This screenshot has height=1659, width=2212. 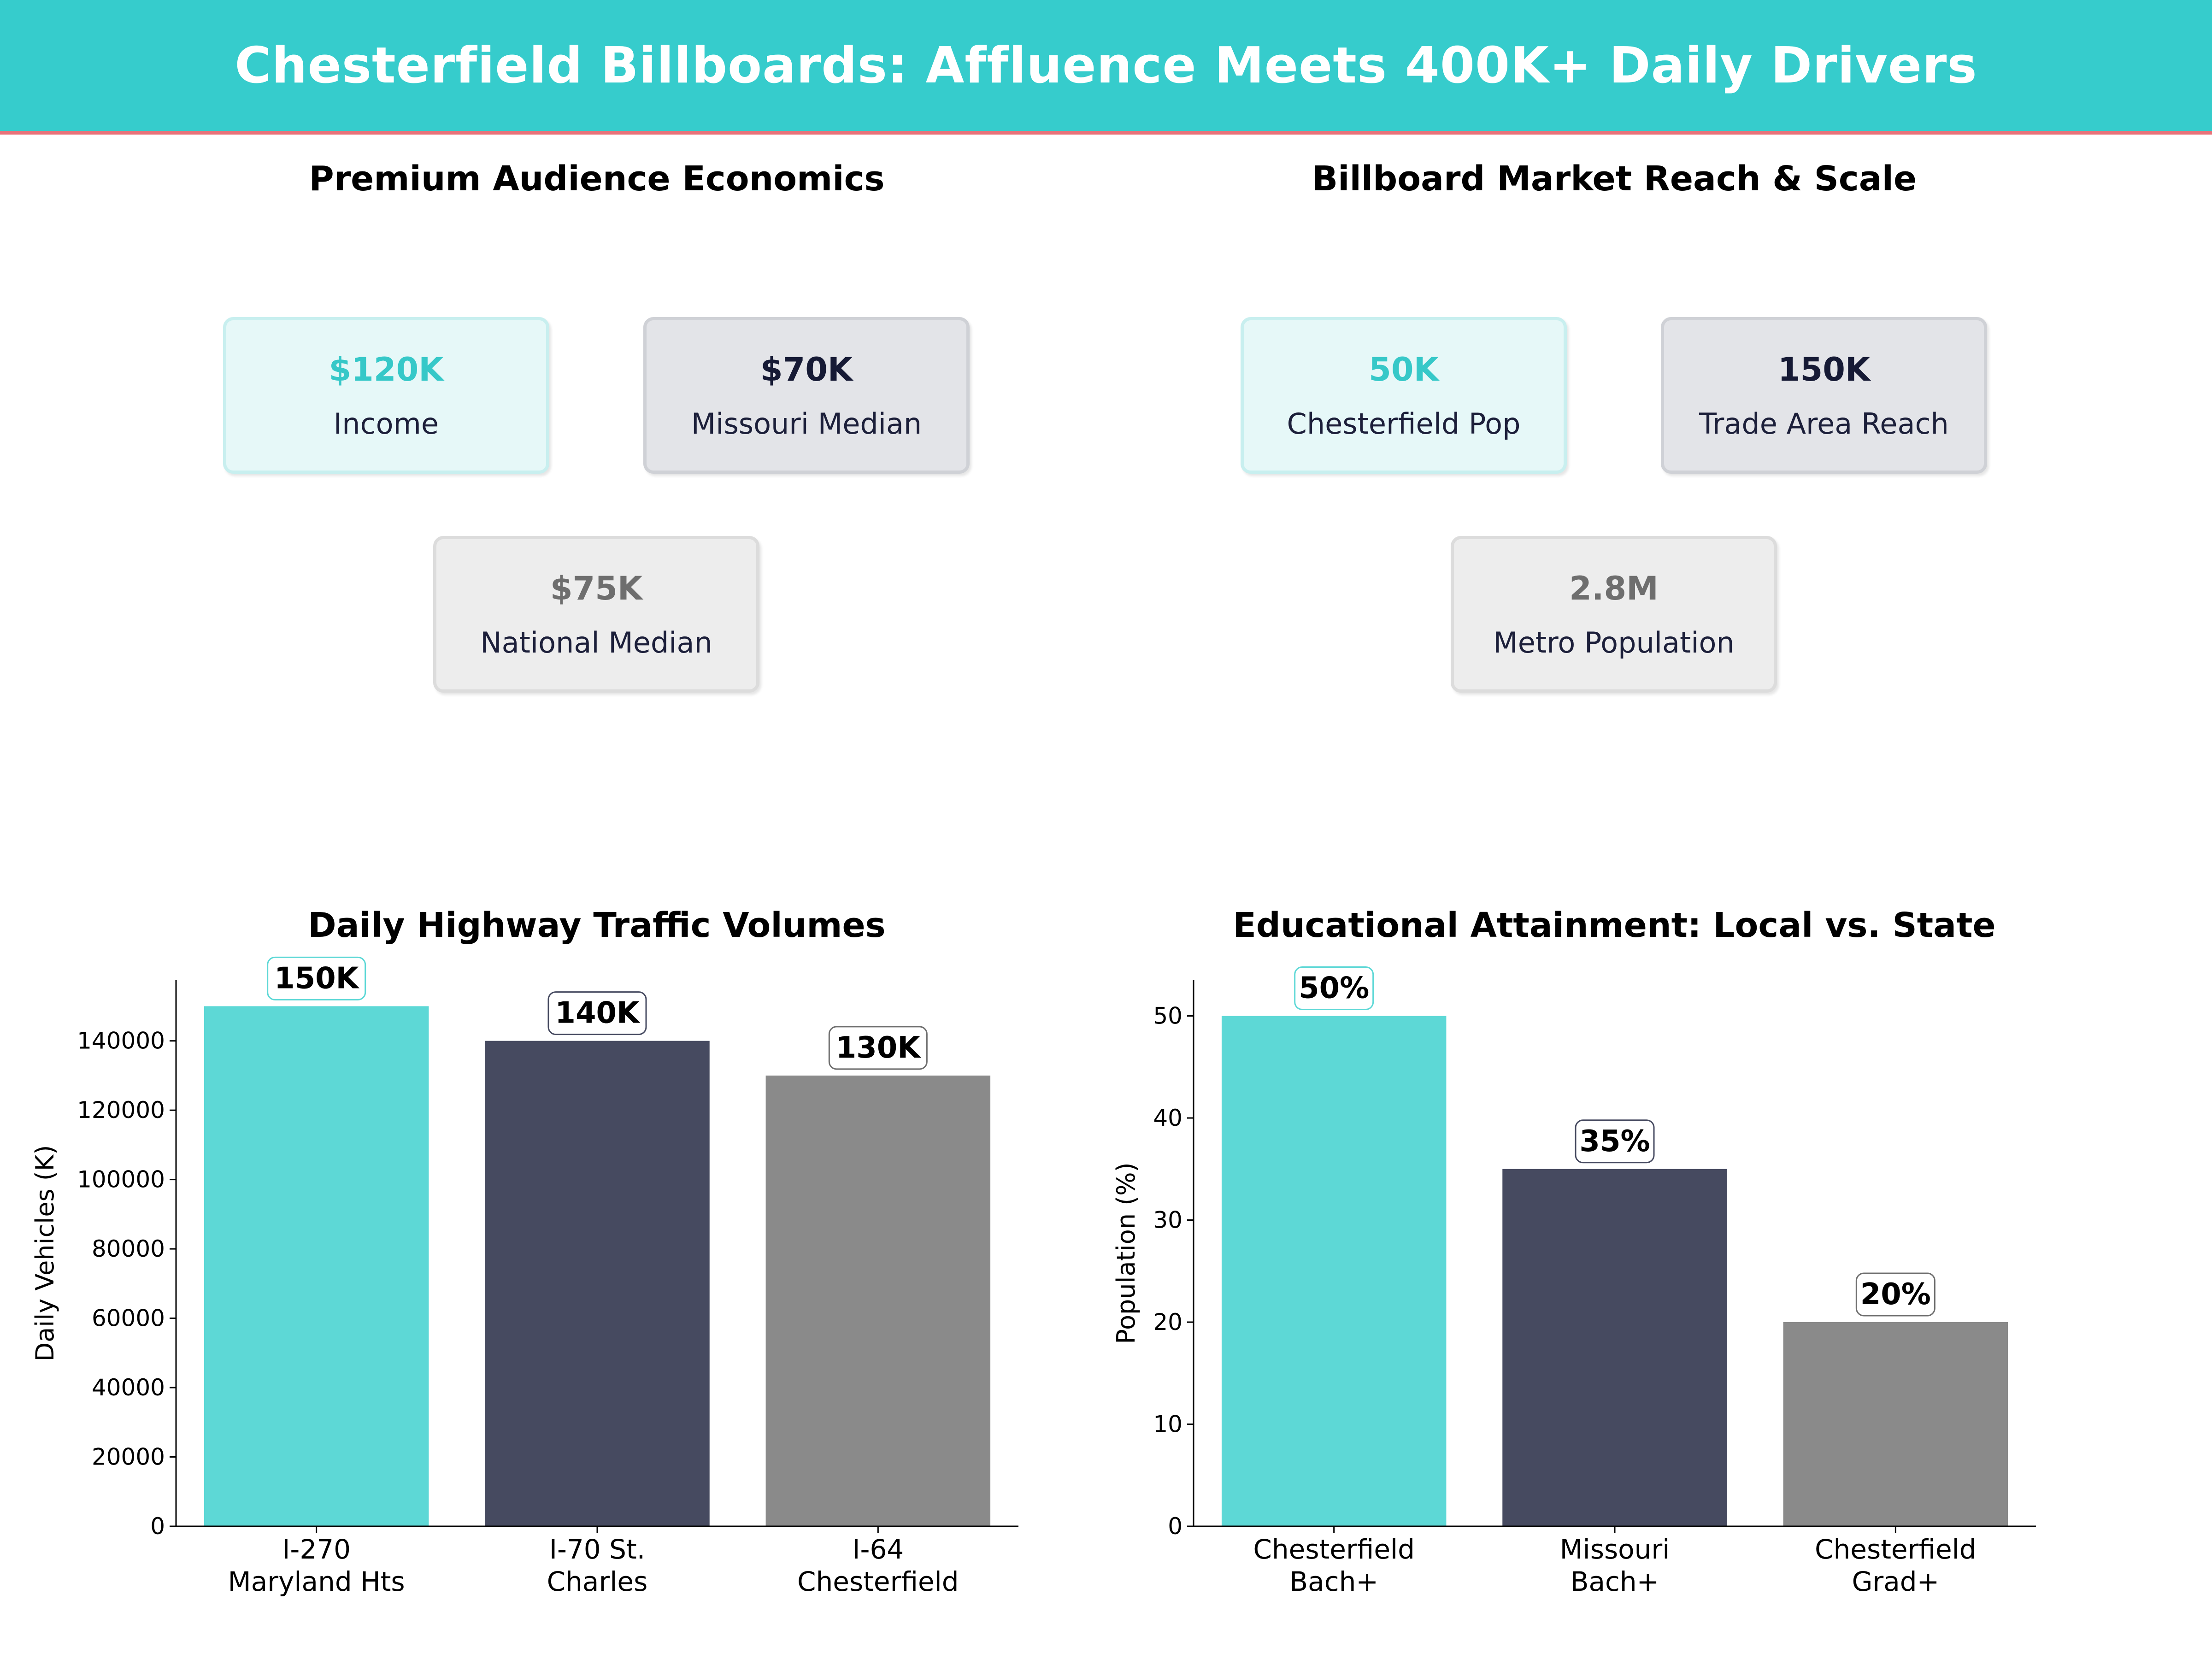 What do you see at coordinates (596, 588) in the screenshot?
I see `card-value: $75K` at bounding box center [596, 588].